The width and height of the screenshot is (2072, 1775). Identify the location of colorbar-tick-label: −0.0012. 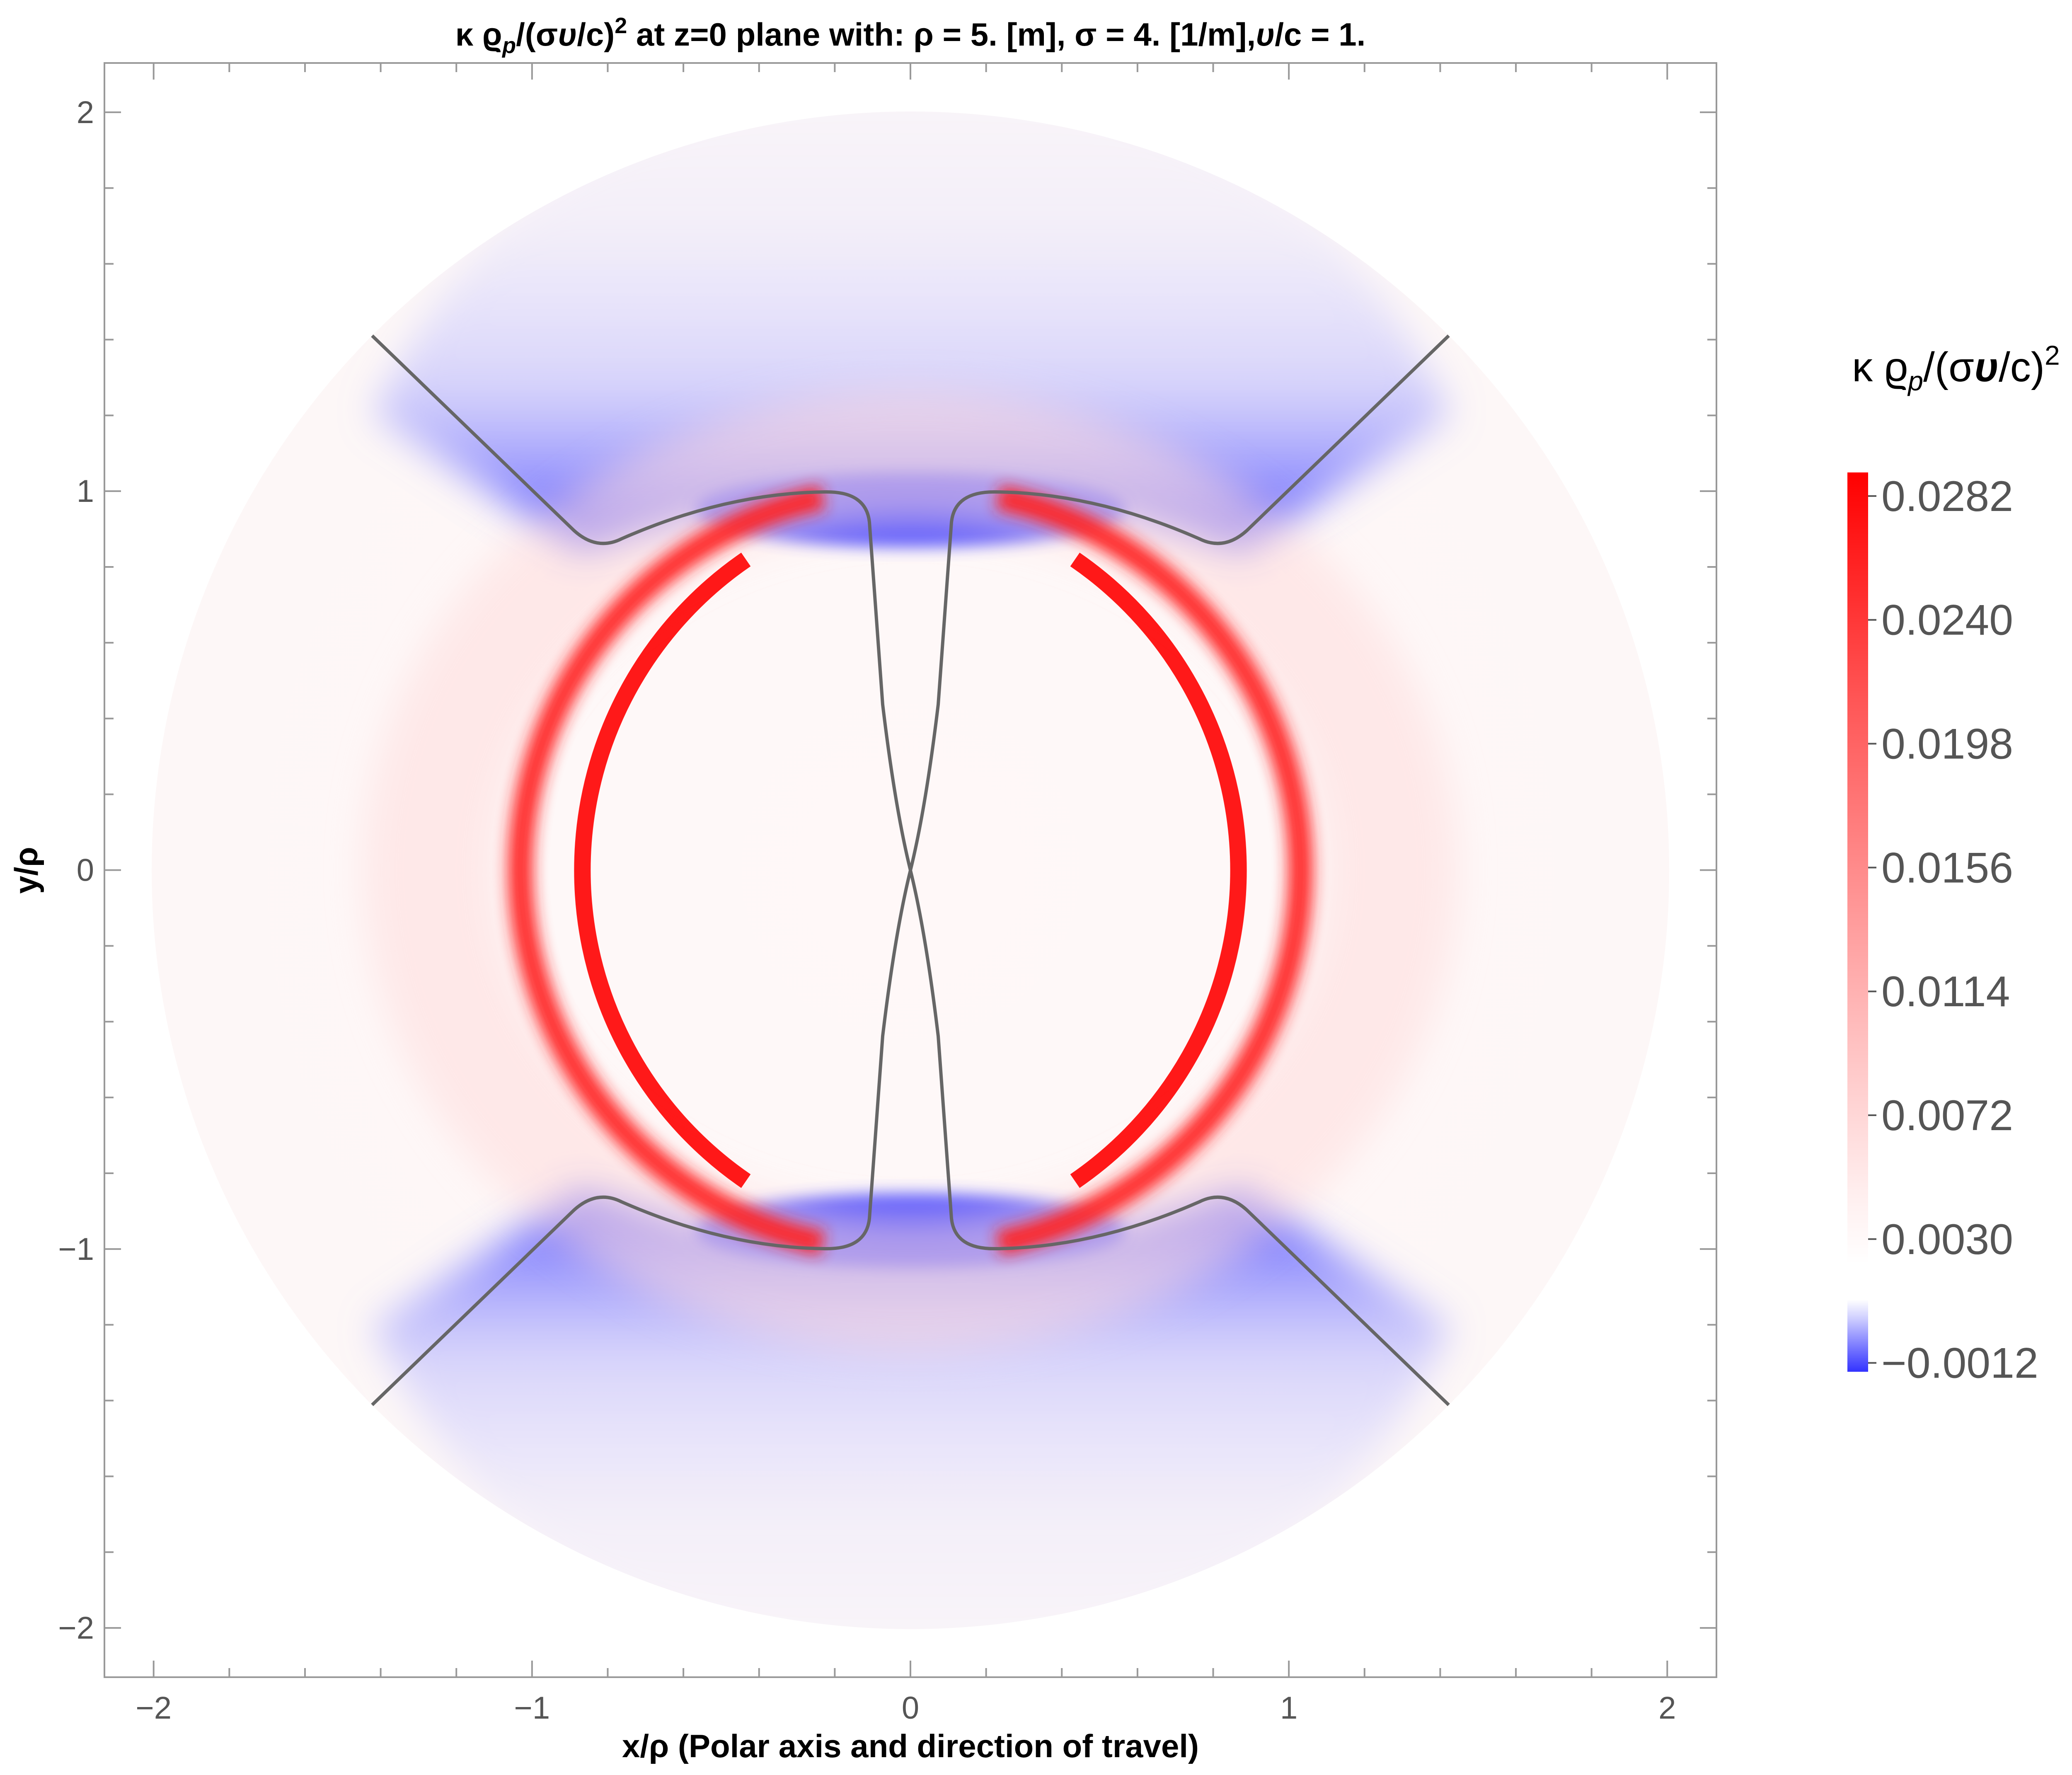
(1959, 1363).